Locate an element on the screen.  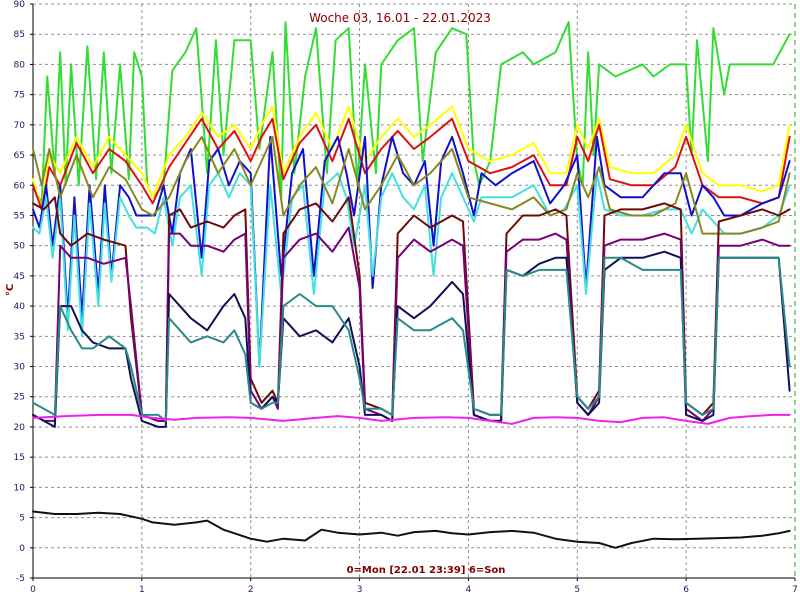
y-tick-label-16: 75 is located at coordinates (19, 96).